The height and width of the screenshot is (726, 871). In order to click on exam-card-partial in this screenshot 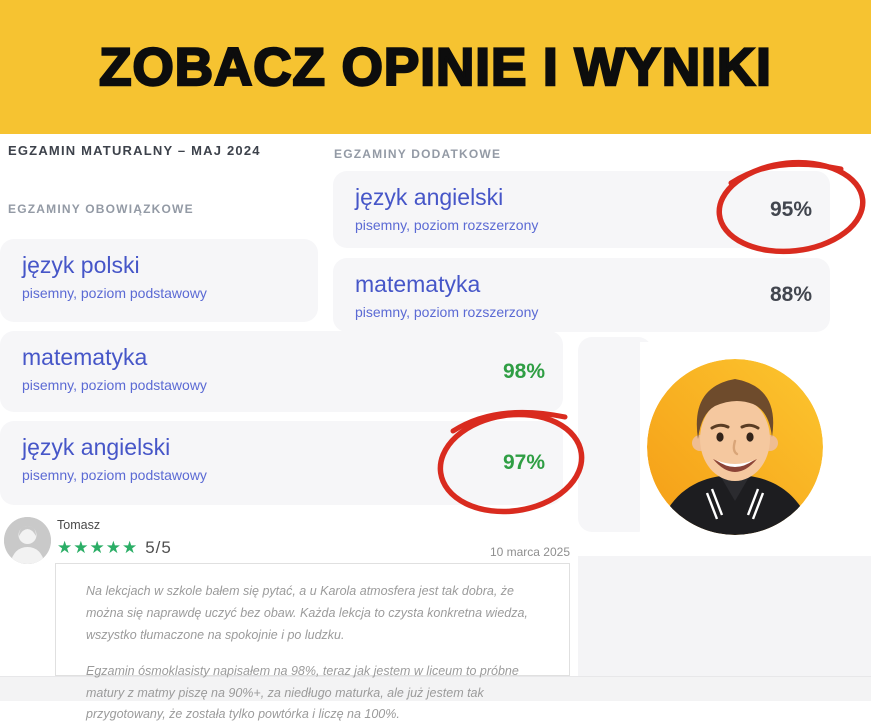, I will do `click(615, 434)`.